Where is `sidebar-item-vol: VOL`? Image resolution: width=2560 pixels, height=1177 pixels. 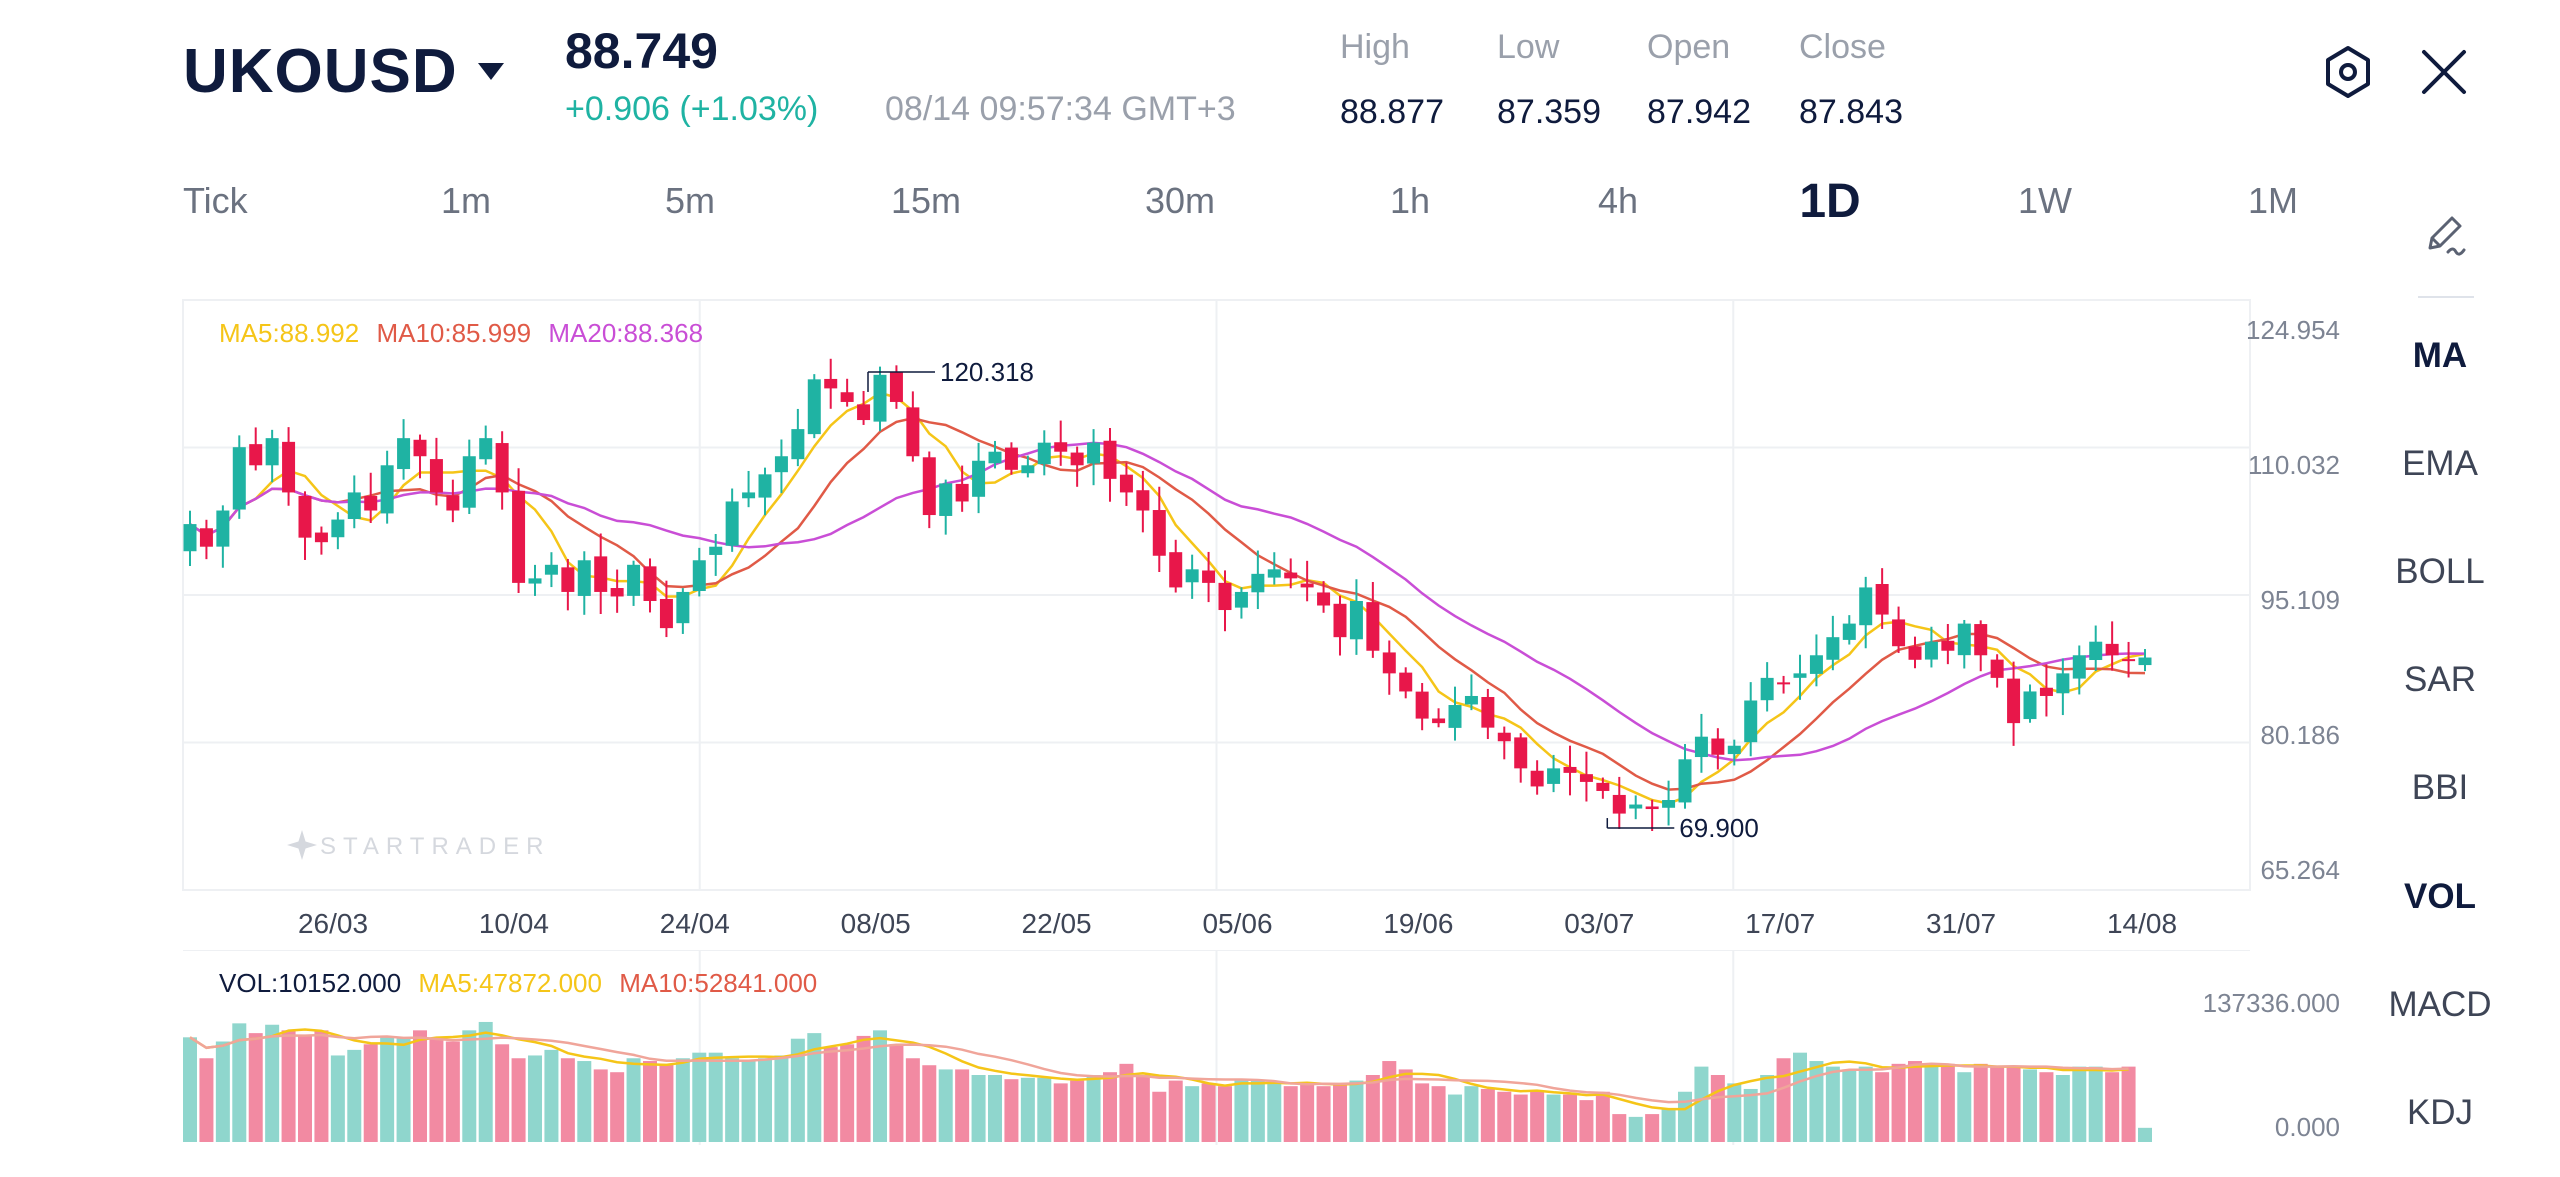
sidebar-item-vol: VOL is located at coordinates (2440, 896).